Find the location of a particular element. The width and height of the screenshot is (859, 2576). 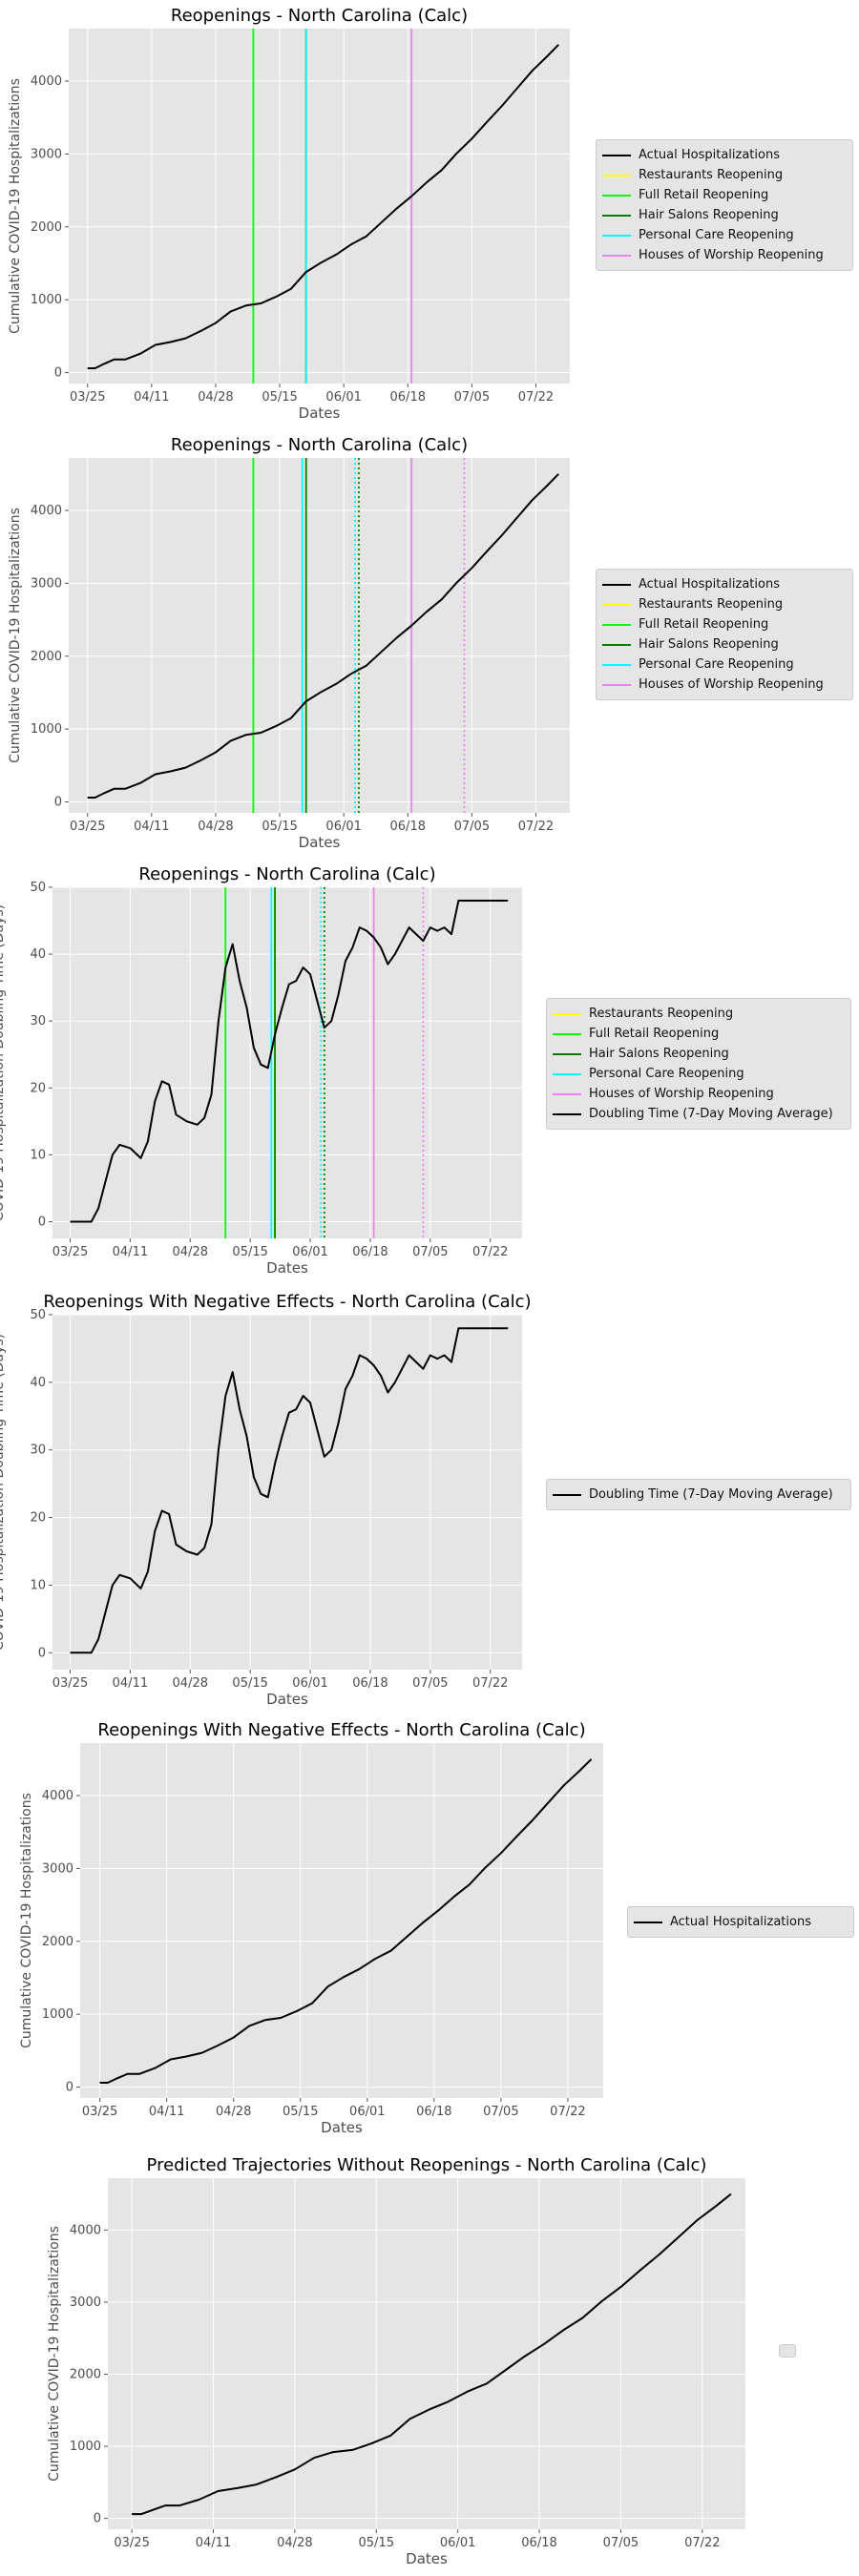

y-tick-label: 50 is located at coordinates (38, 1315).